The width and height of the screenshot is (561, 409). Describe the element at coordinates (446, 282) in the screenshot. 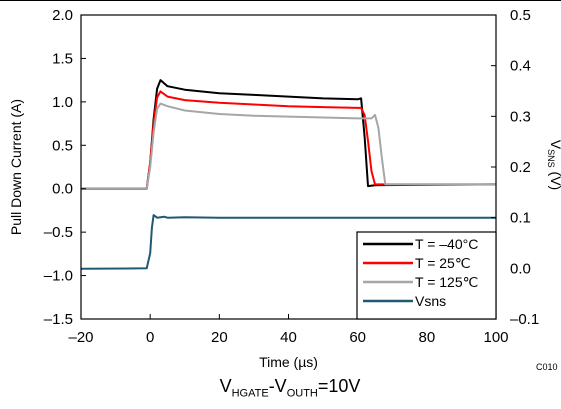

I see `legend-label: T = 125℃` at that location.